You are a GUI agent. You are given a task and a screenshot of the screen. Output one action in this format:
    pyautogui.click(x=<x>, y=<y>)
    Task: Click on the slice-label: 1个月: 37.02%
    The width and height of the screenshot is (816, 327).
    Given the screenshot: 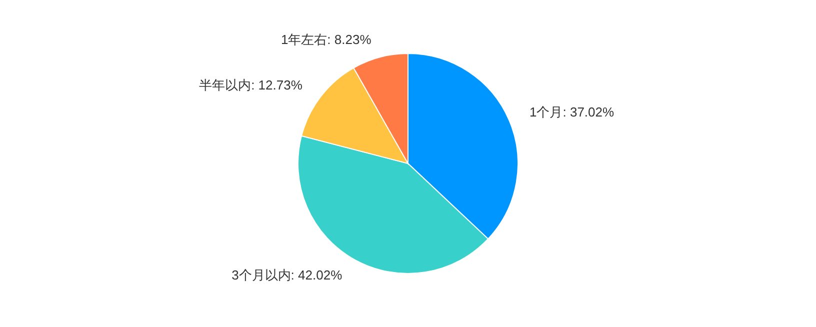 What is the action you would take?
    pyautogui.click(x=572, y=112)
    